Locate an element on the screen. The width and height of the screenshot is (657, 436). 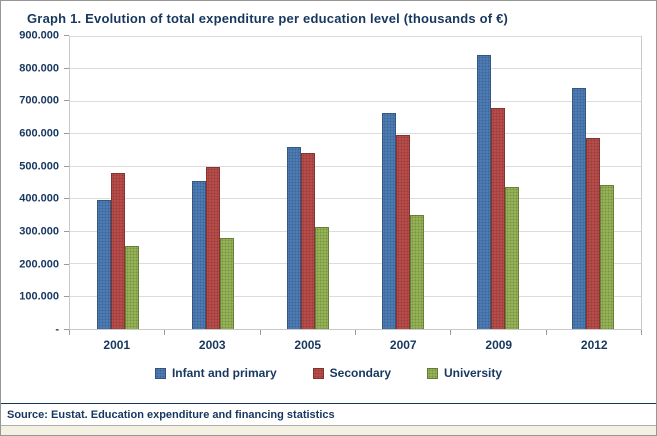
bottom-strip is located at coordinates (328, 430).